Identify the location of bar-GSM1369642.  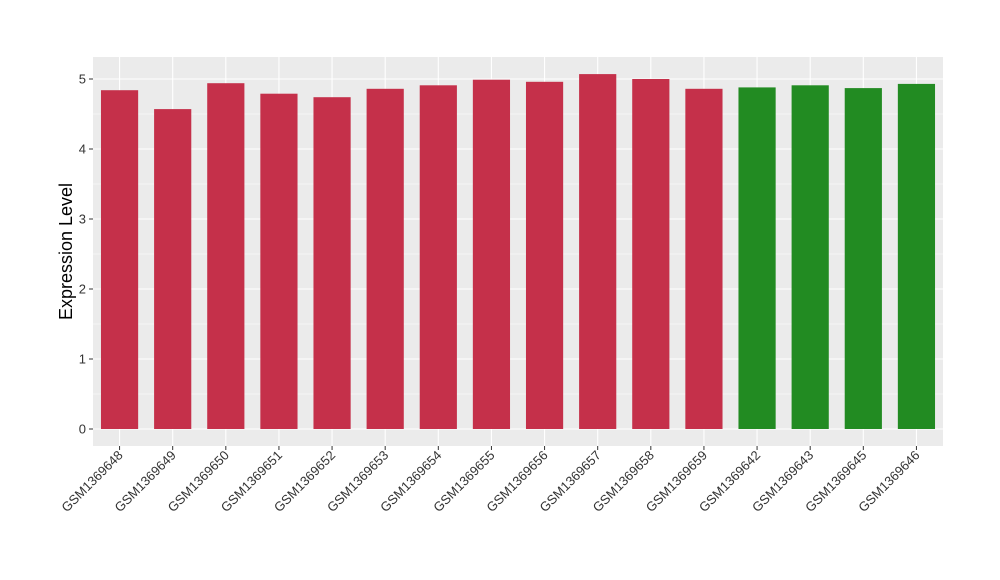
(757, 258).